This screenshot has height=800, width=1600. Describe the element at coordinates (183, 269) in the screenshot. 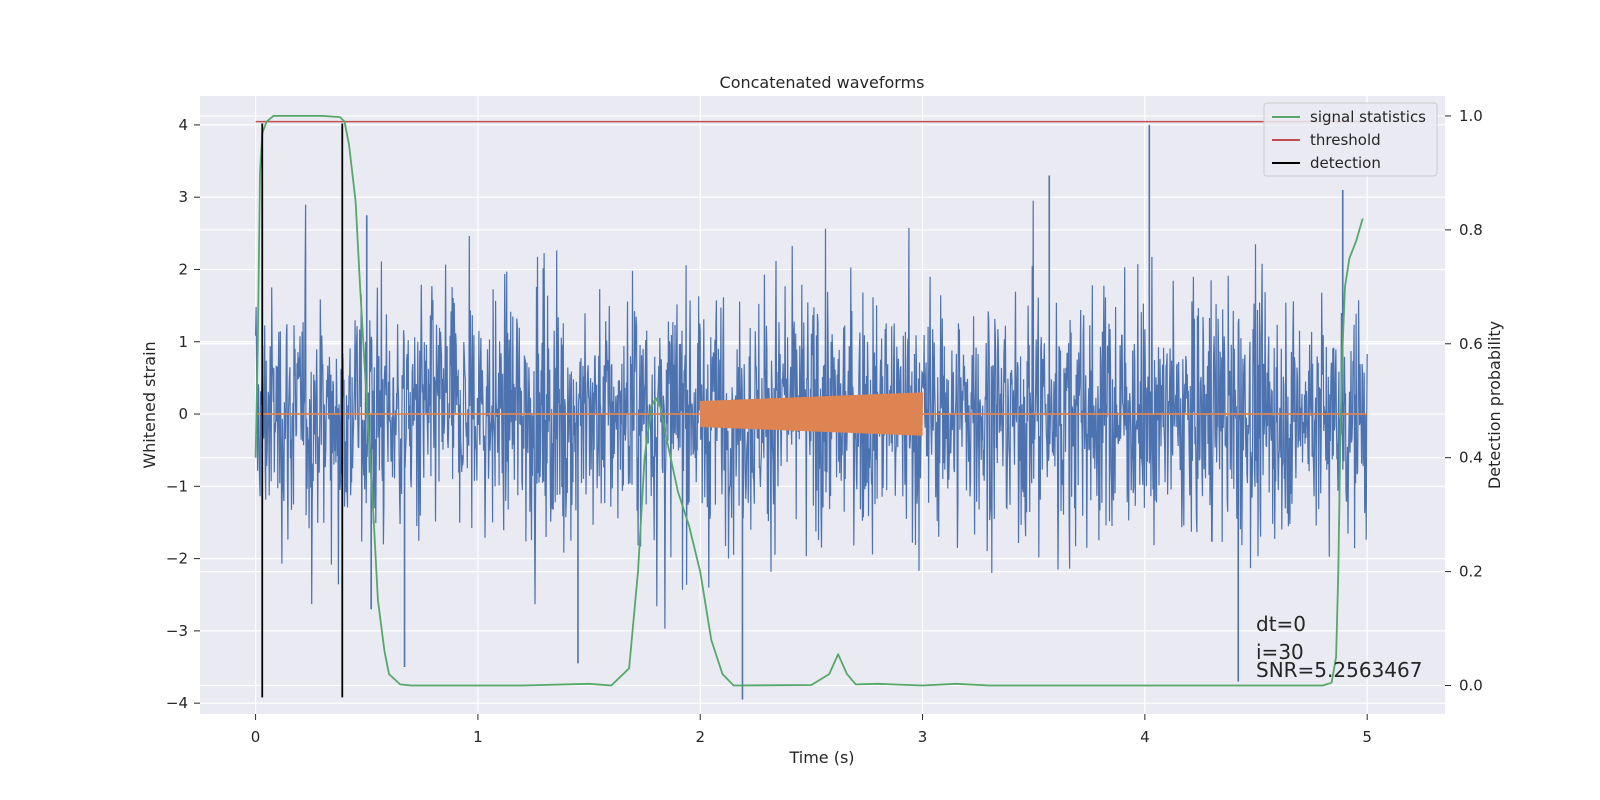

I see `y-tick-label: 2` at that location.